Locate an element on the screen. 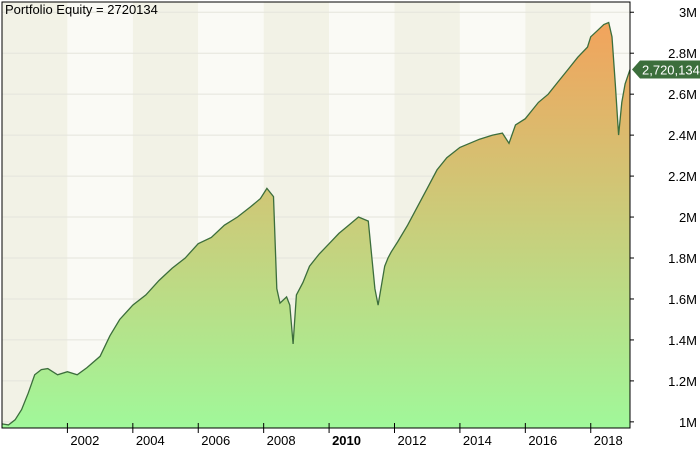 The height and width of the screenshot is (450, 700). x-tick-label: 2014 is located at coordinates (477, 440).